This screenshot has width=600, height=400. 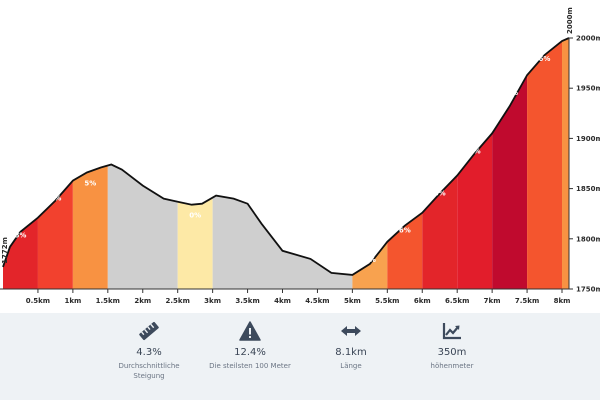 I want to click on x-tick-label: 7km, so click(x=492, y=301).